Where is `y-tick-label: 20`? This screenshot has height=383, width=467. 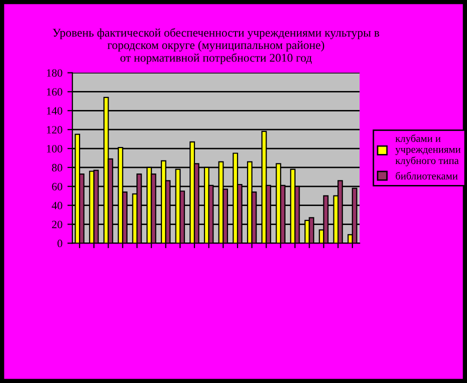
y-tick-label: 20 is located at coordinates (57, 224).